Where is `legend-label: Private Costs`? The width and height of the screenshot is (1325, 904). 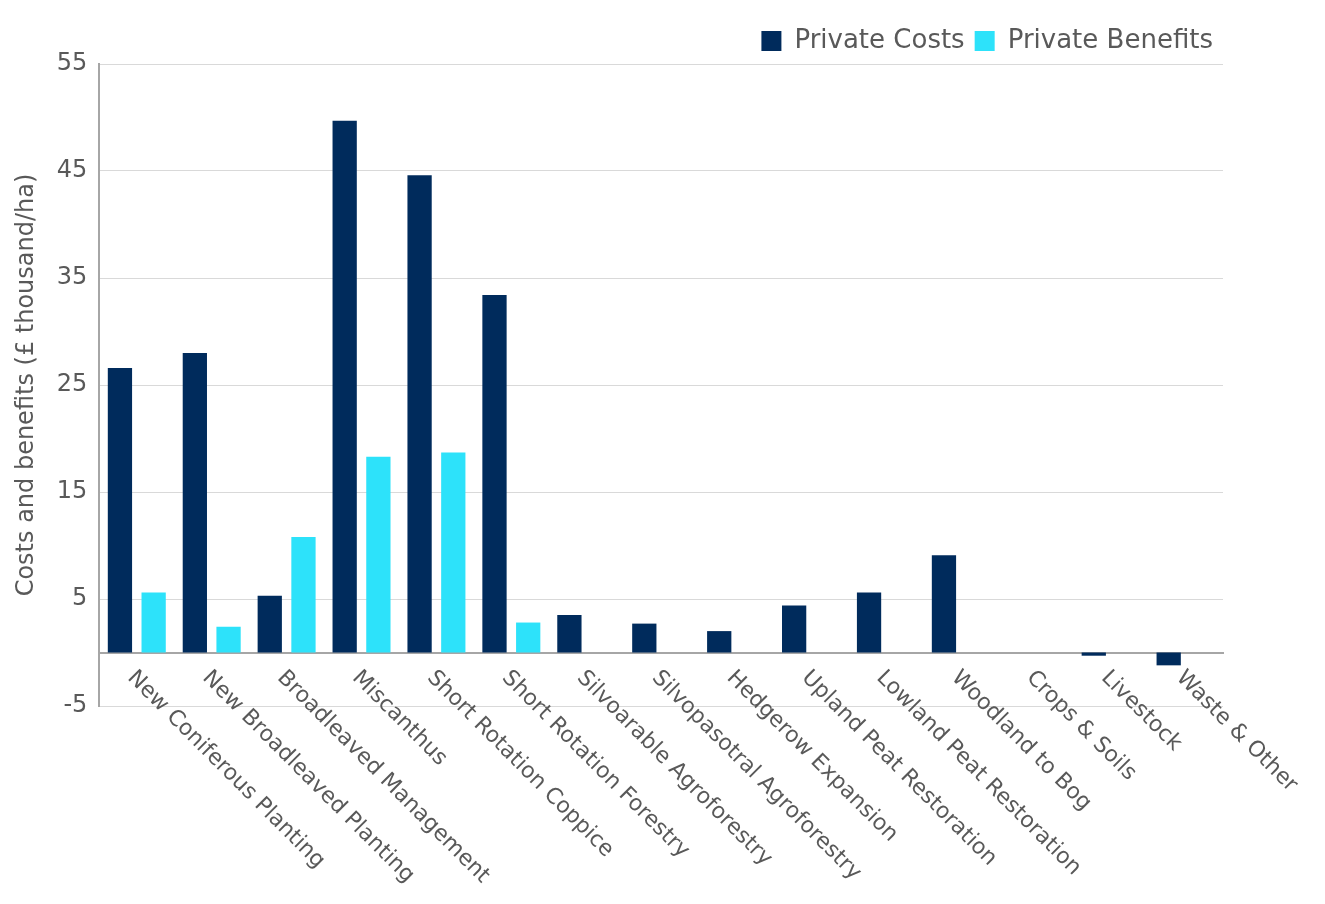 legend-label: Private Costs is located at coordinates (879, 38).